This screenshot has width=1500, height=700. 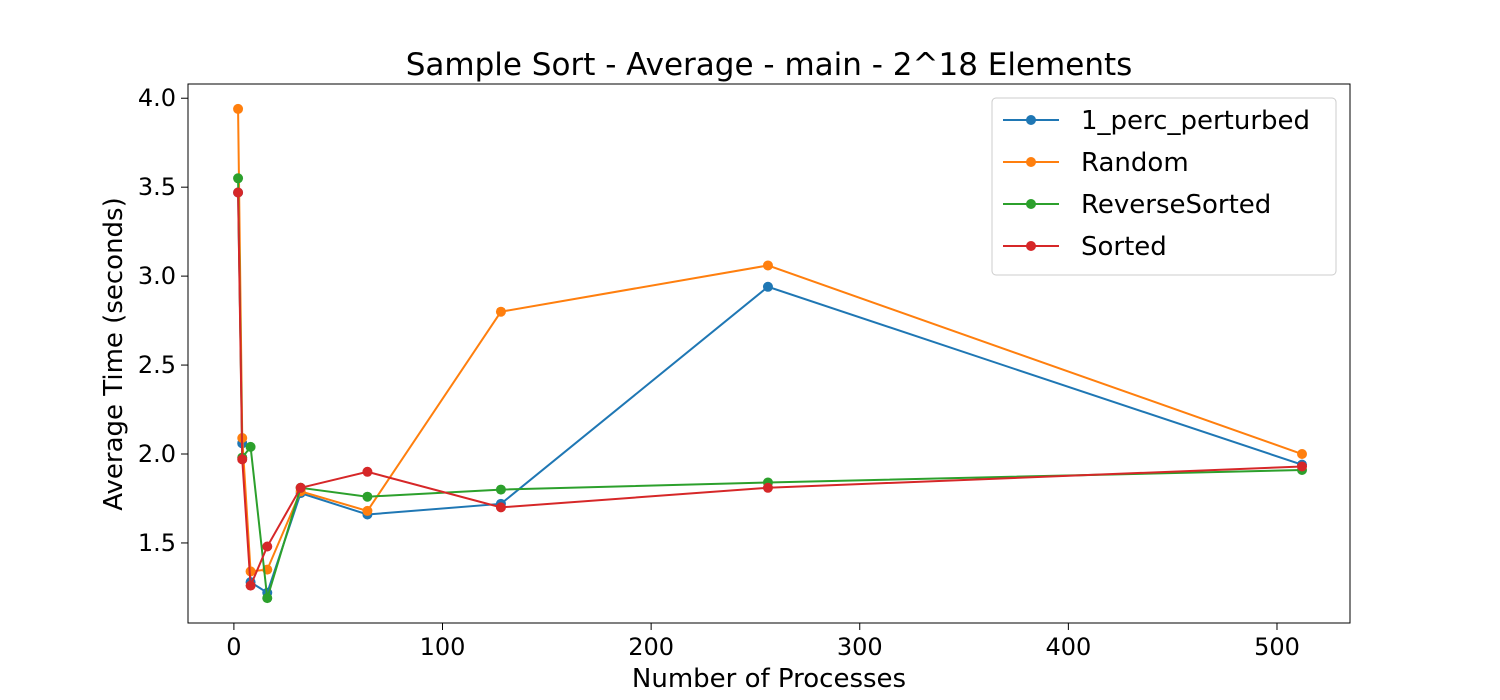 I want to click on y-tick-label: 3.0, so click(x=157, y=276).